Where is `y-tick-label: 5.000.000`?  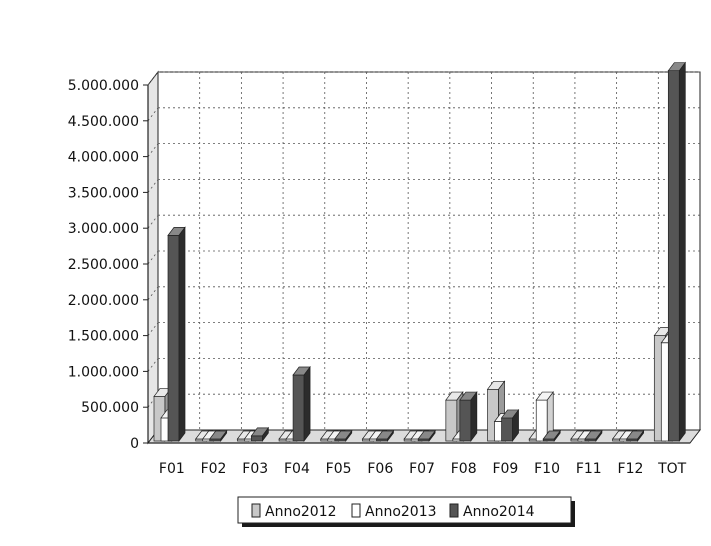 y-tick-label: 5.000.000 is located at coordinates (103, 86).